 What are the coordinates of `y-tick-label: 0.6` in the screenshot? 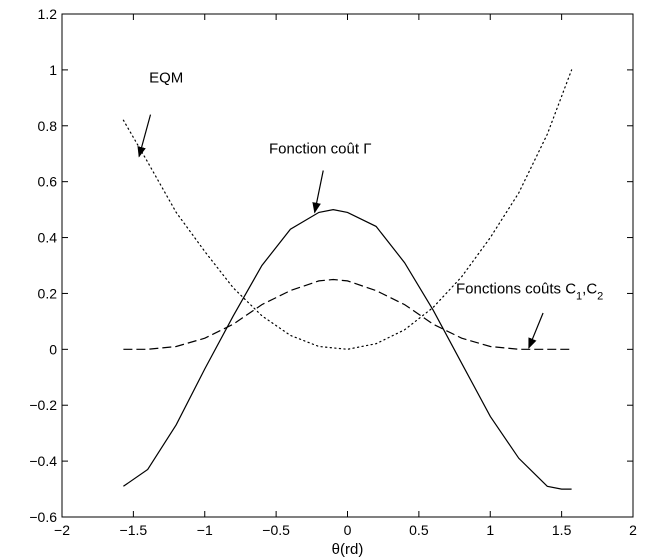 It's located at (48, 182).